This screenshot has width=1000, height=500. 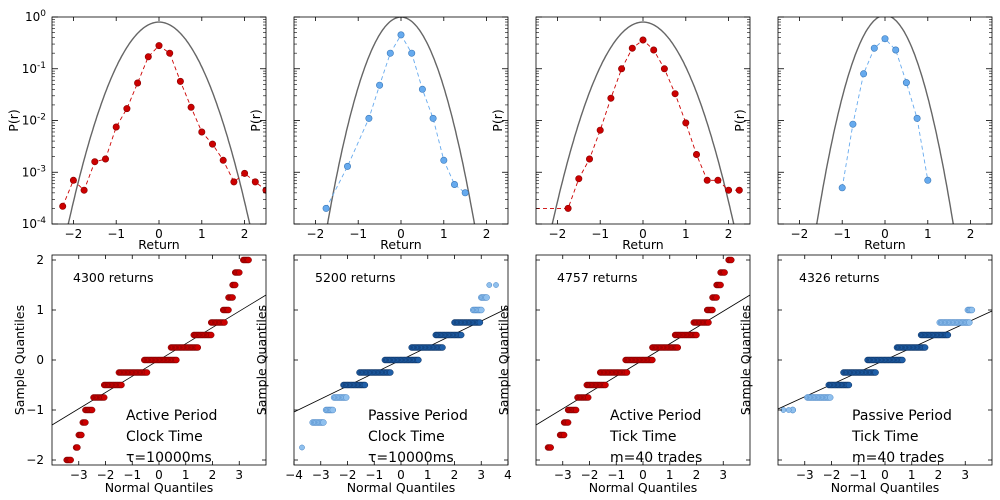 I want to click on returns-count-label: 5200 returns, so click(x=355, y=277).